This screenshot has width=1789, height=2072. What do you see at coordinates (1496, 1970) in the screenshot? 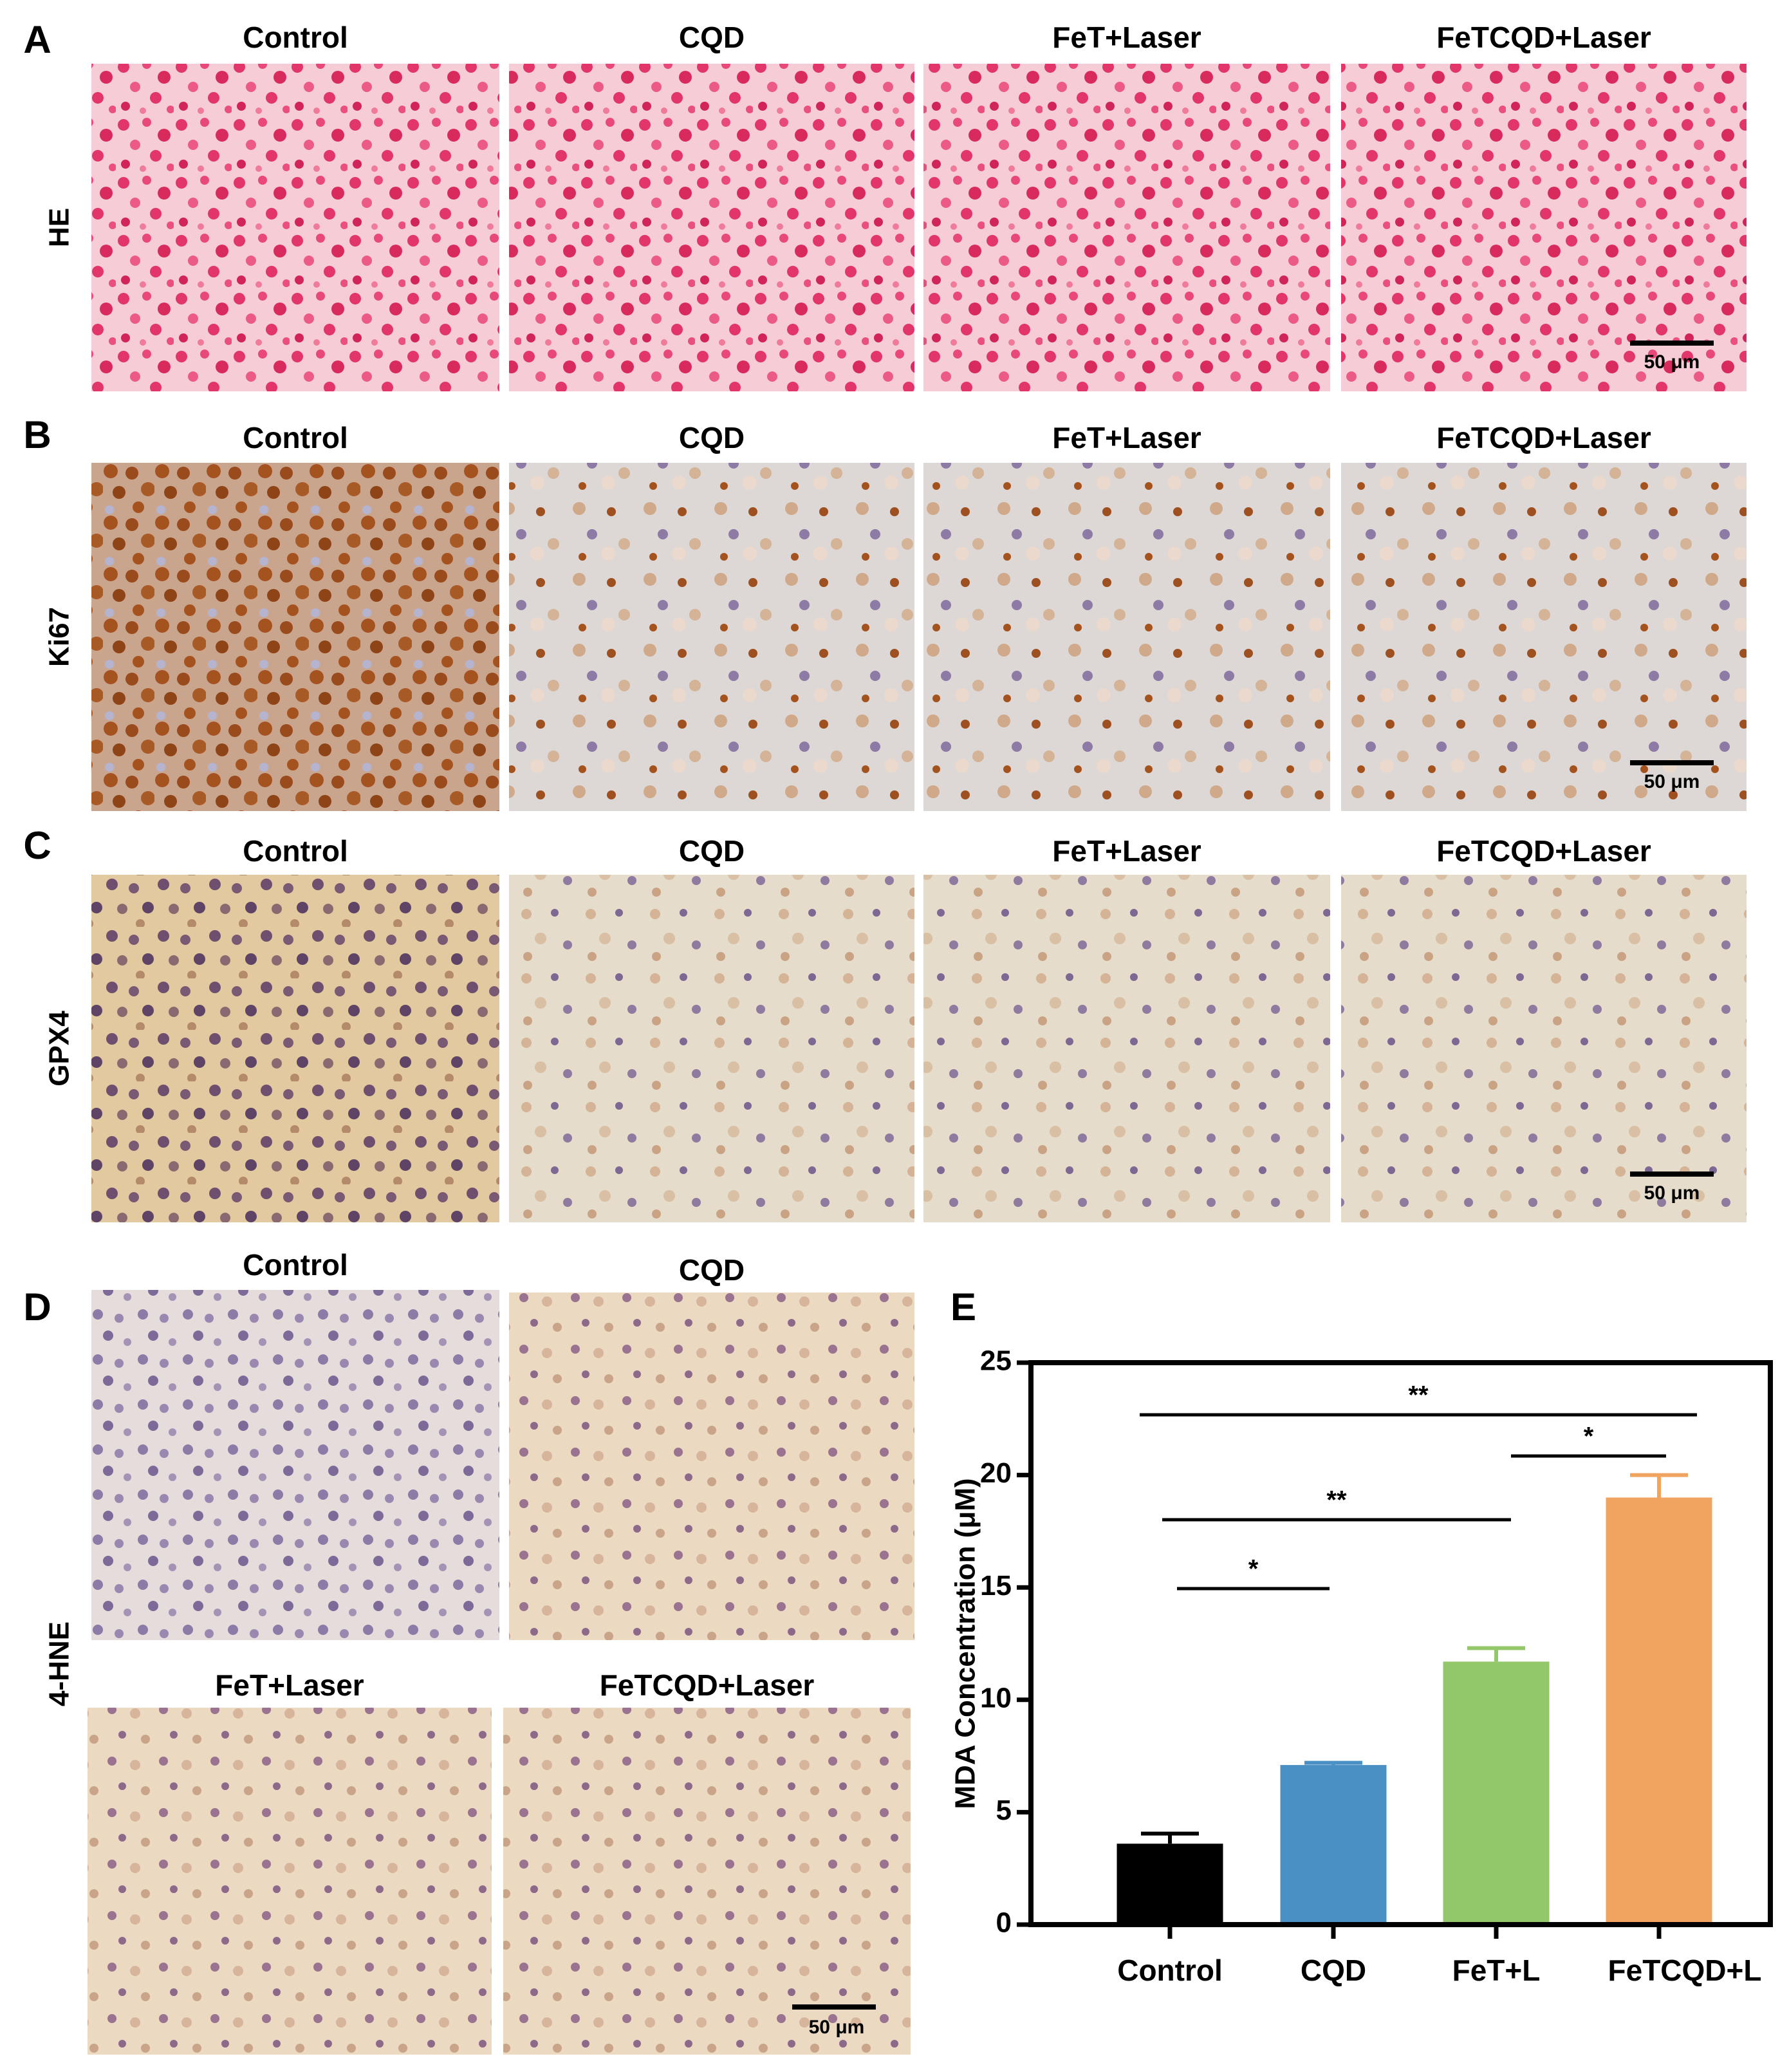
I see `x-tick-label: FeT+L` at bounding box center [1496, 1970].